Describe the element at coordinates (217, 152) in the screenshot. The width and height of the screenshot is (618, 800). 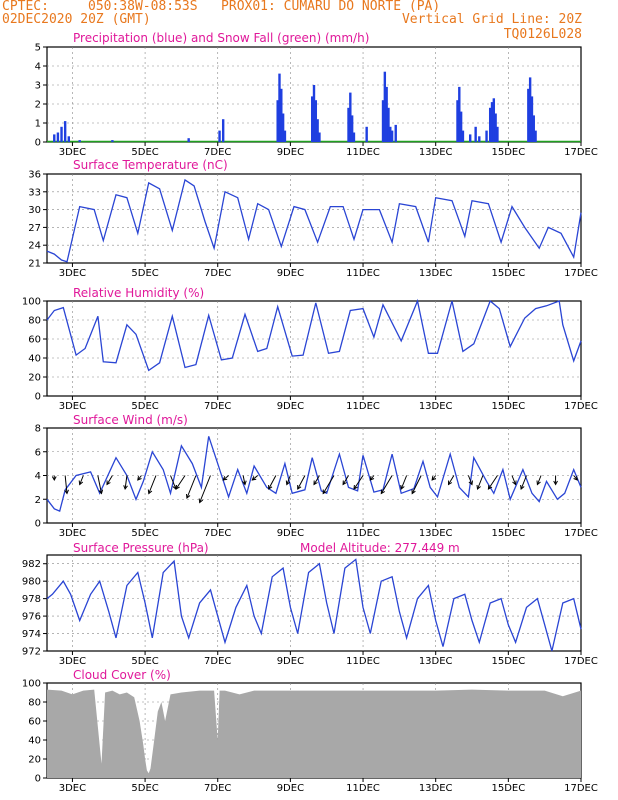
I see `precip-xtick-label: 7DEC` at that location.